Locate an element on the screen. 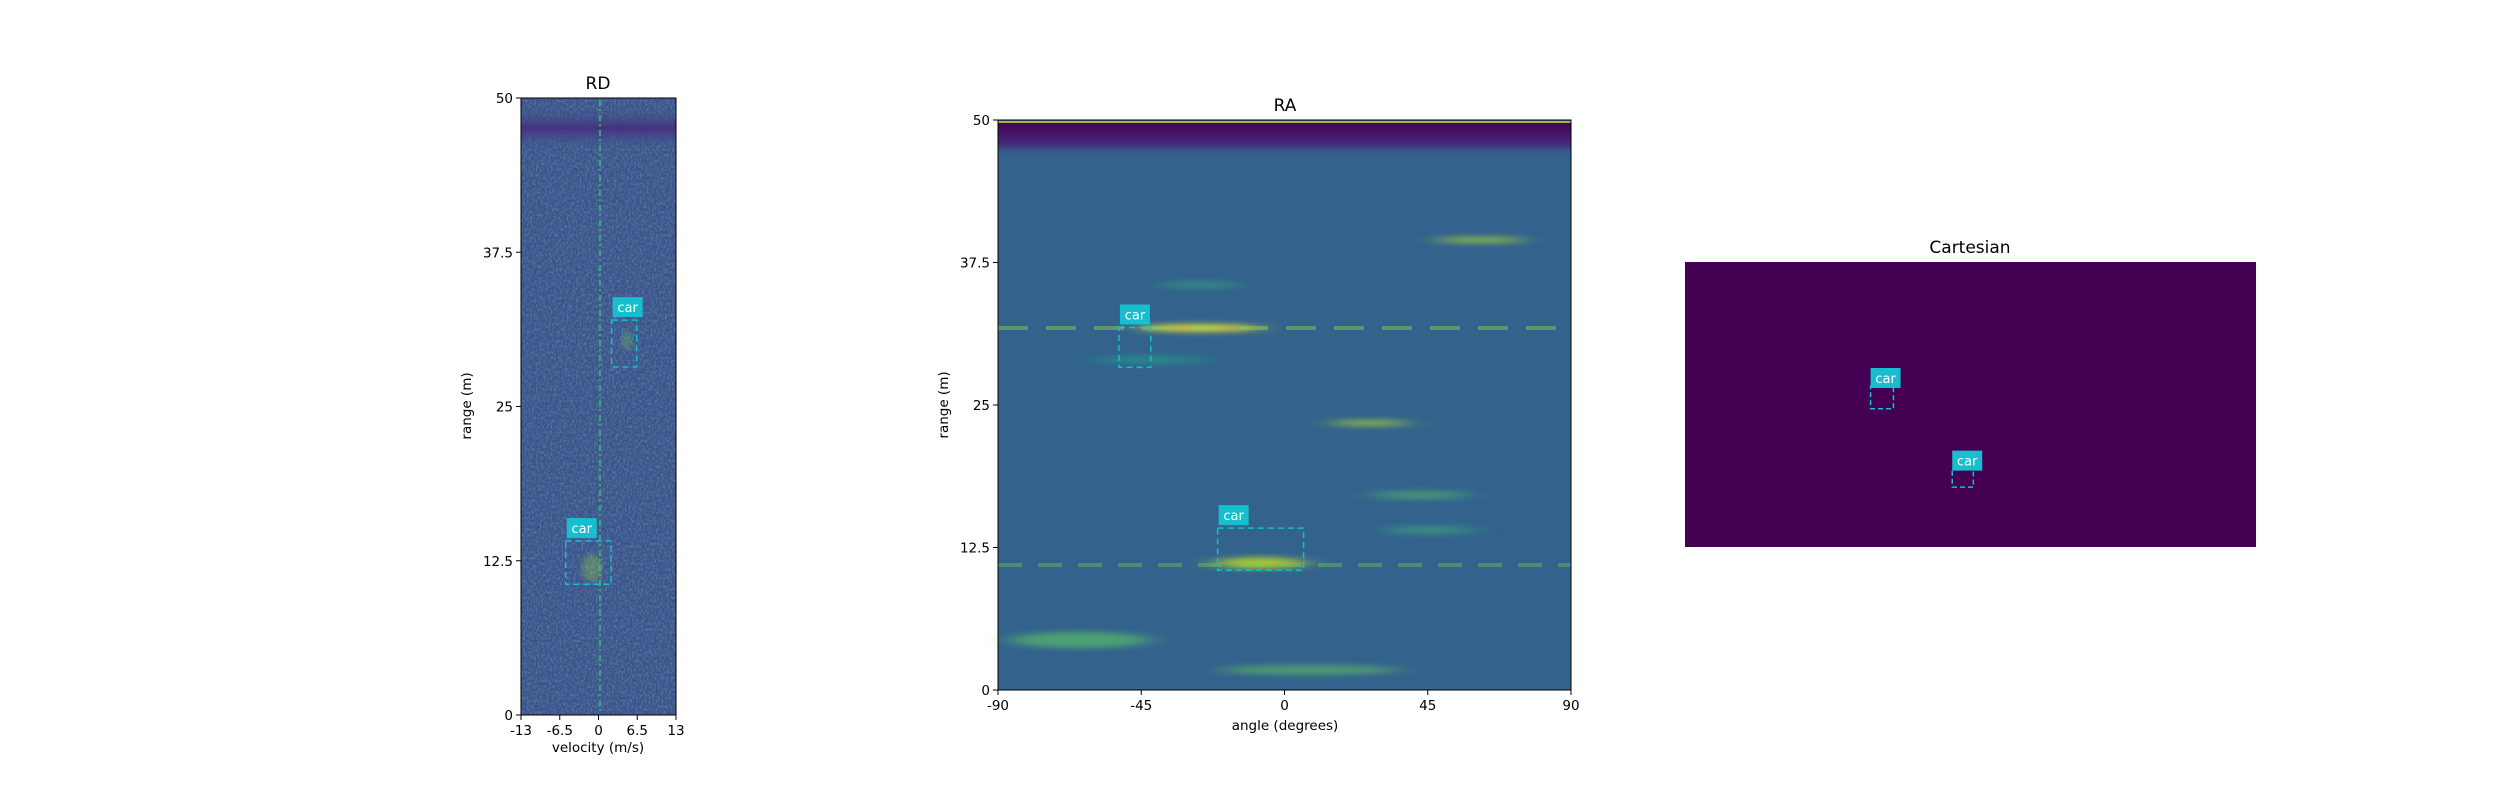 The width and height of the screenshot is (2500, 800). rd-xtick-label: -13 is located at coordinates (521, 731).